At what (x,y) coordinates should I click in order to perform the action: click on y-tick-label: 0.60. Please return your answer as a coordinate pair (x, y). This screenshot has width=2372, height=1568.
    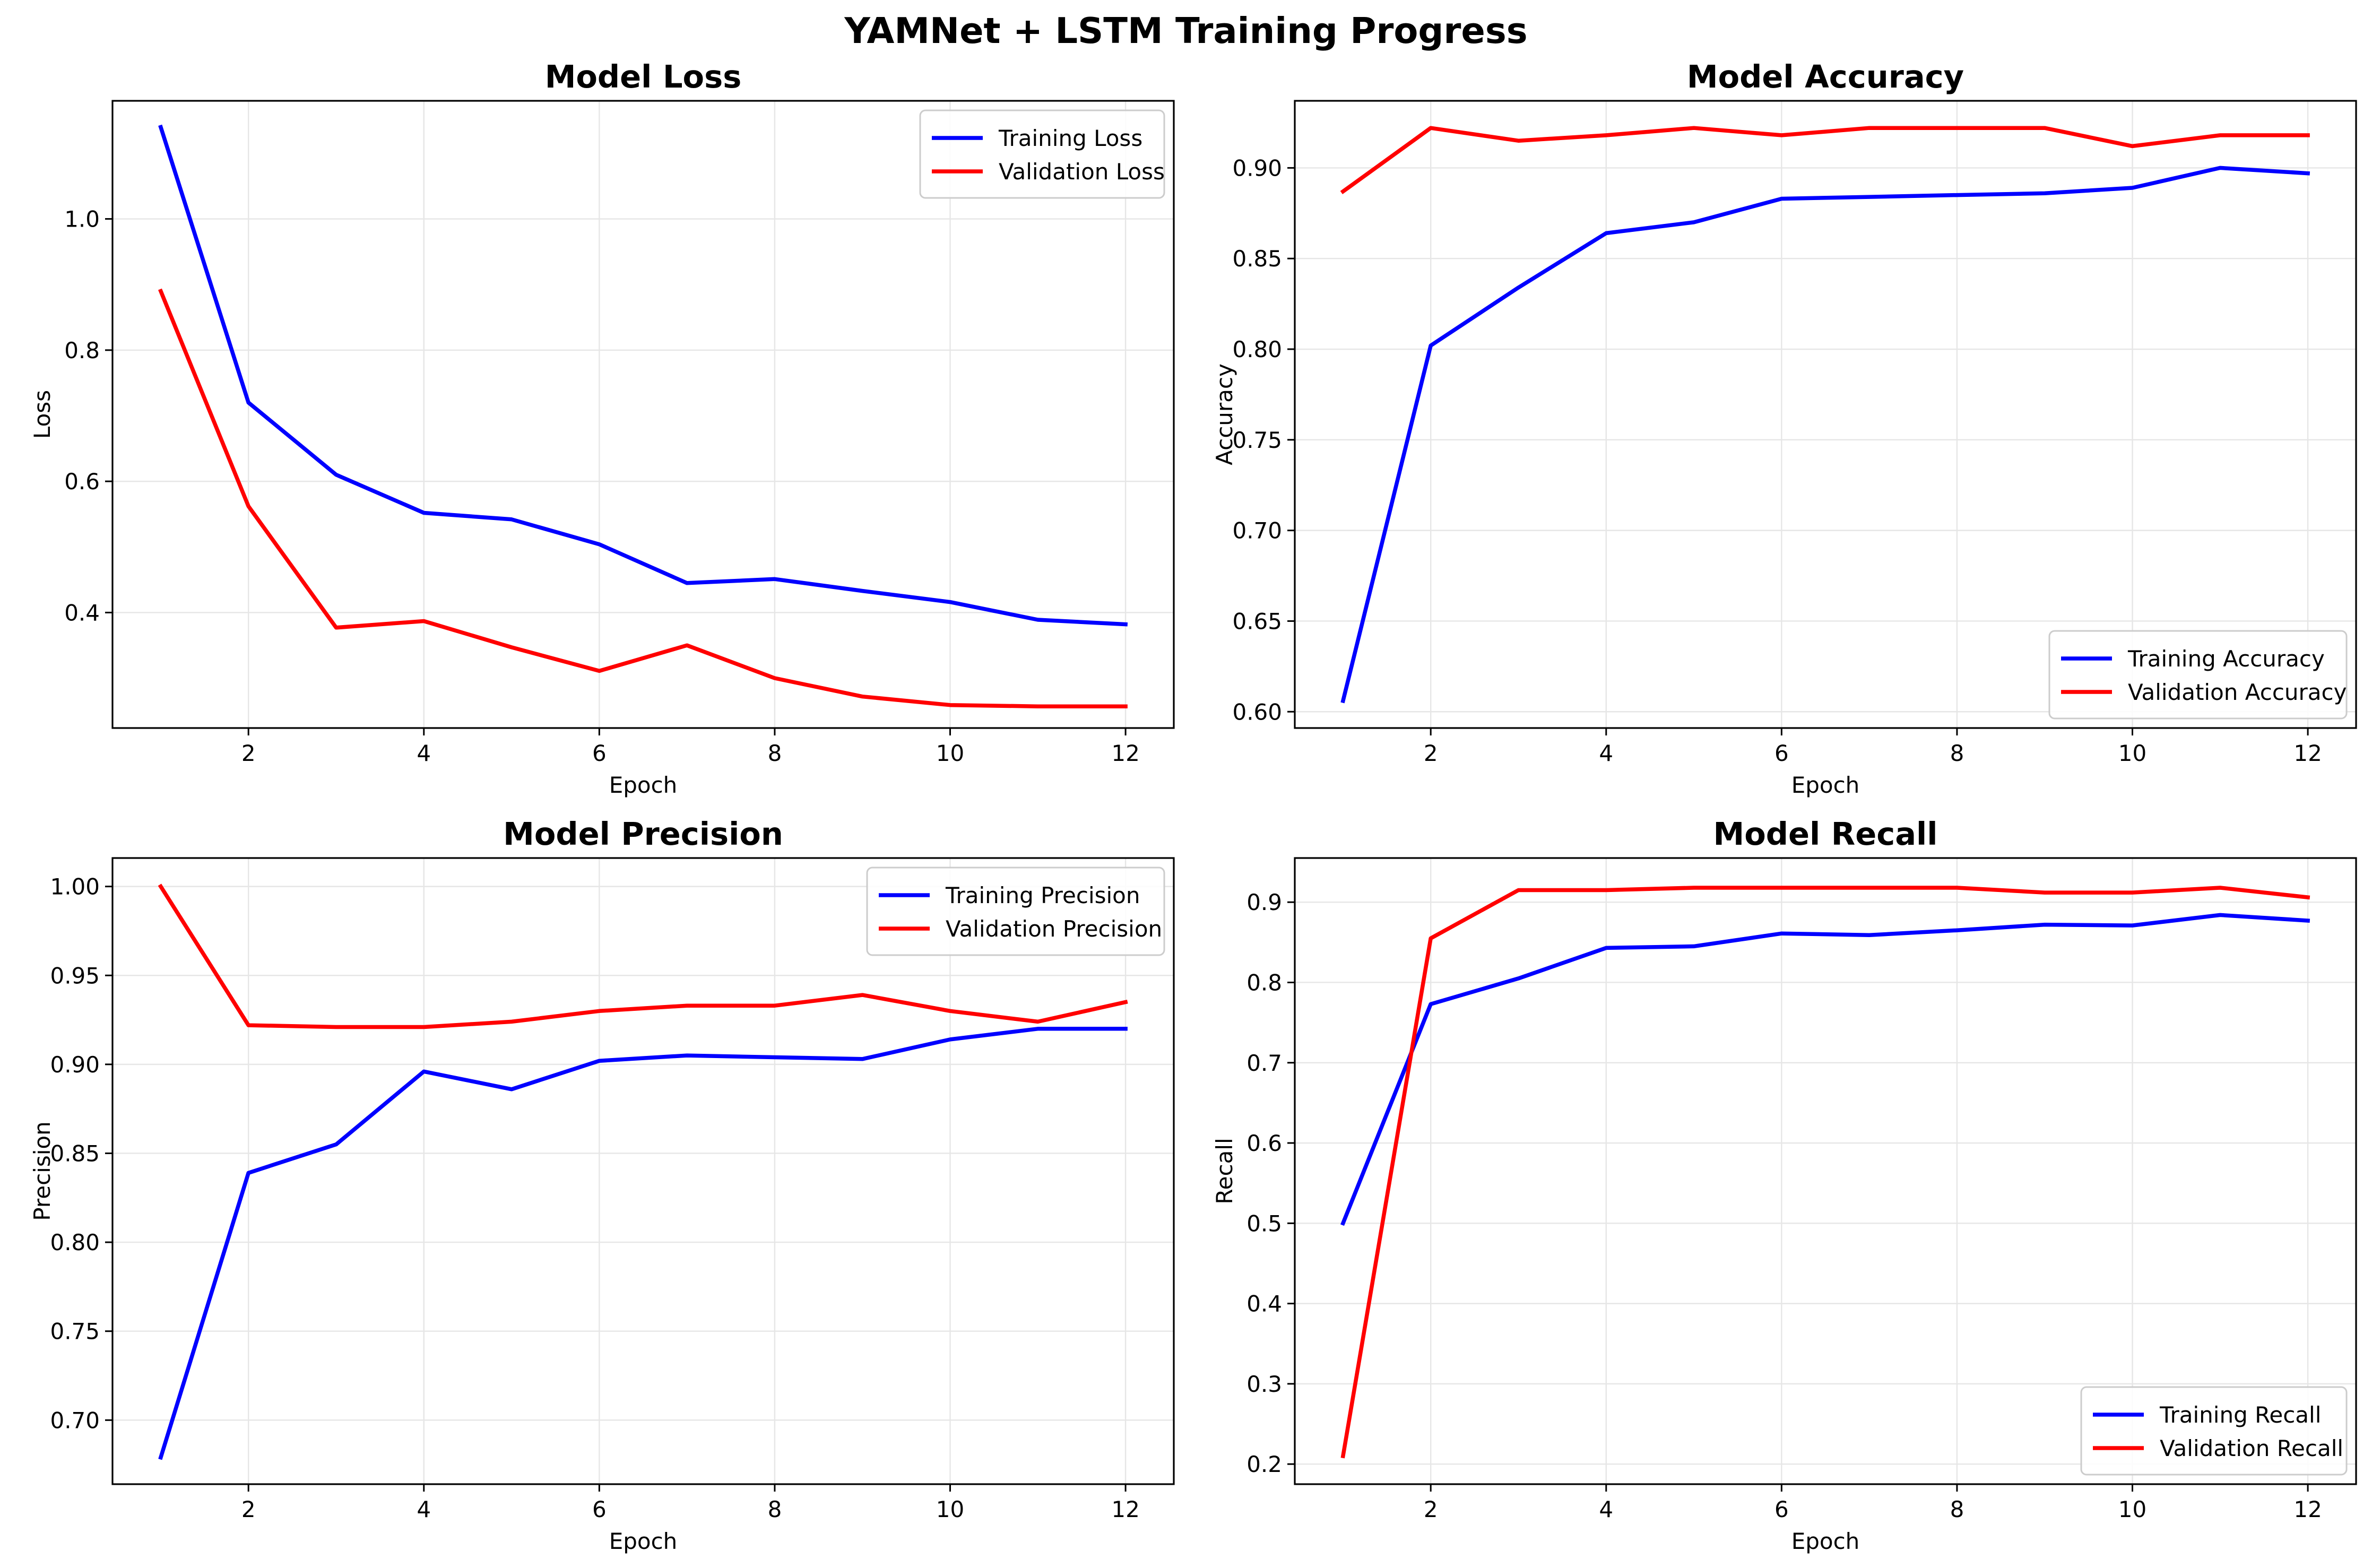
    Looking at the image, I should click on (1257, 712).